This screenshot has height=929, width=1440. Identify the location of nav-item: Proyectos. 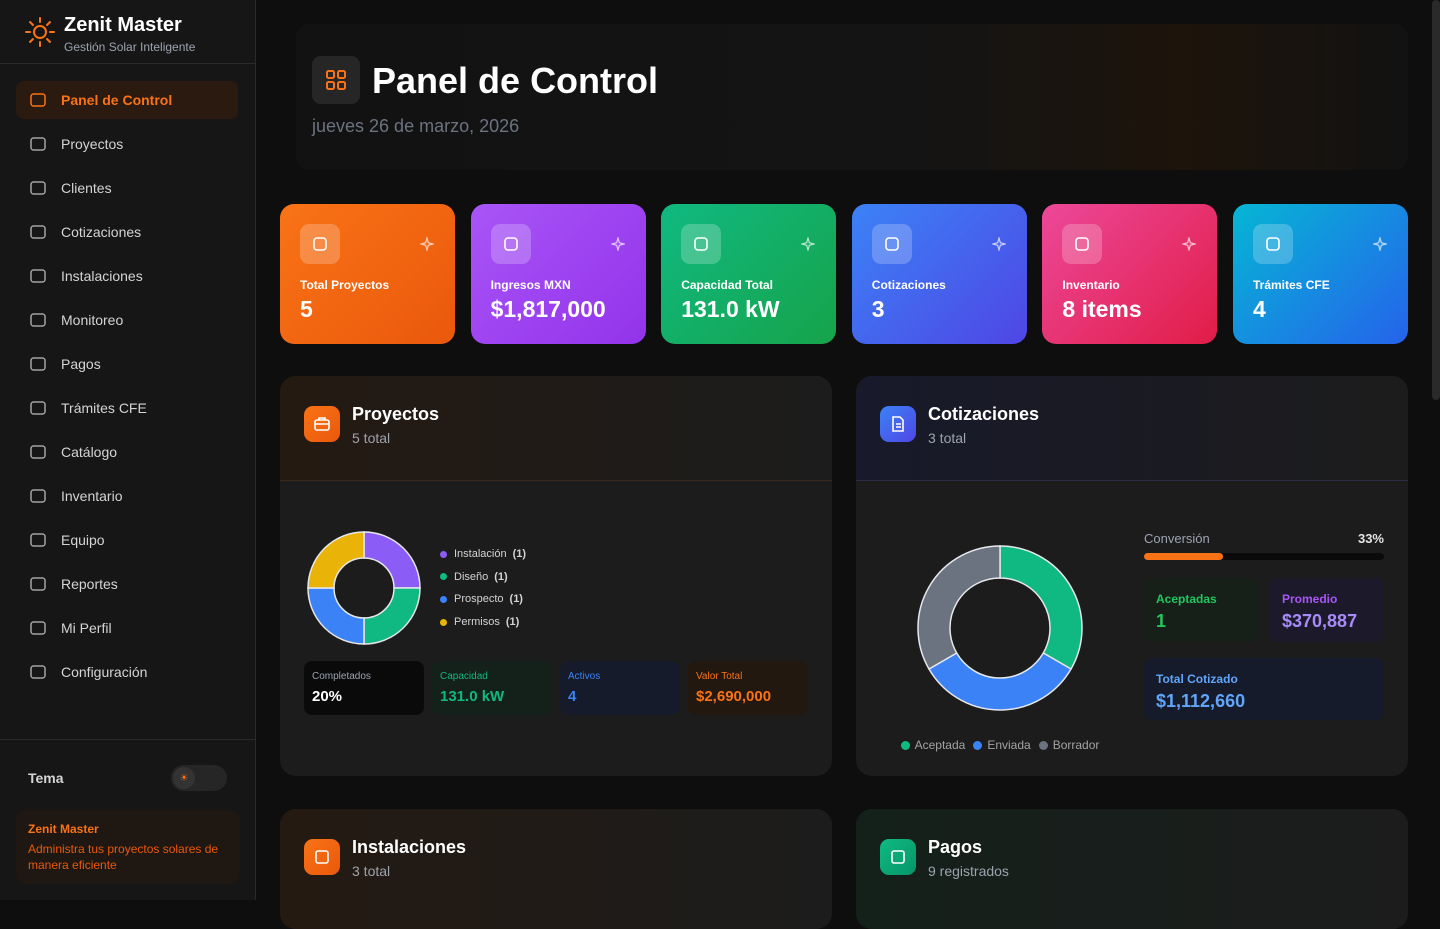
(127, 144).